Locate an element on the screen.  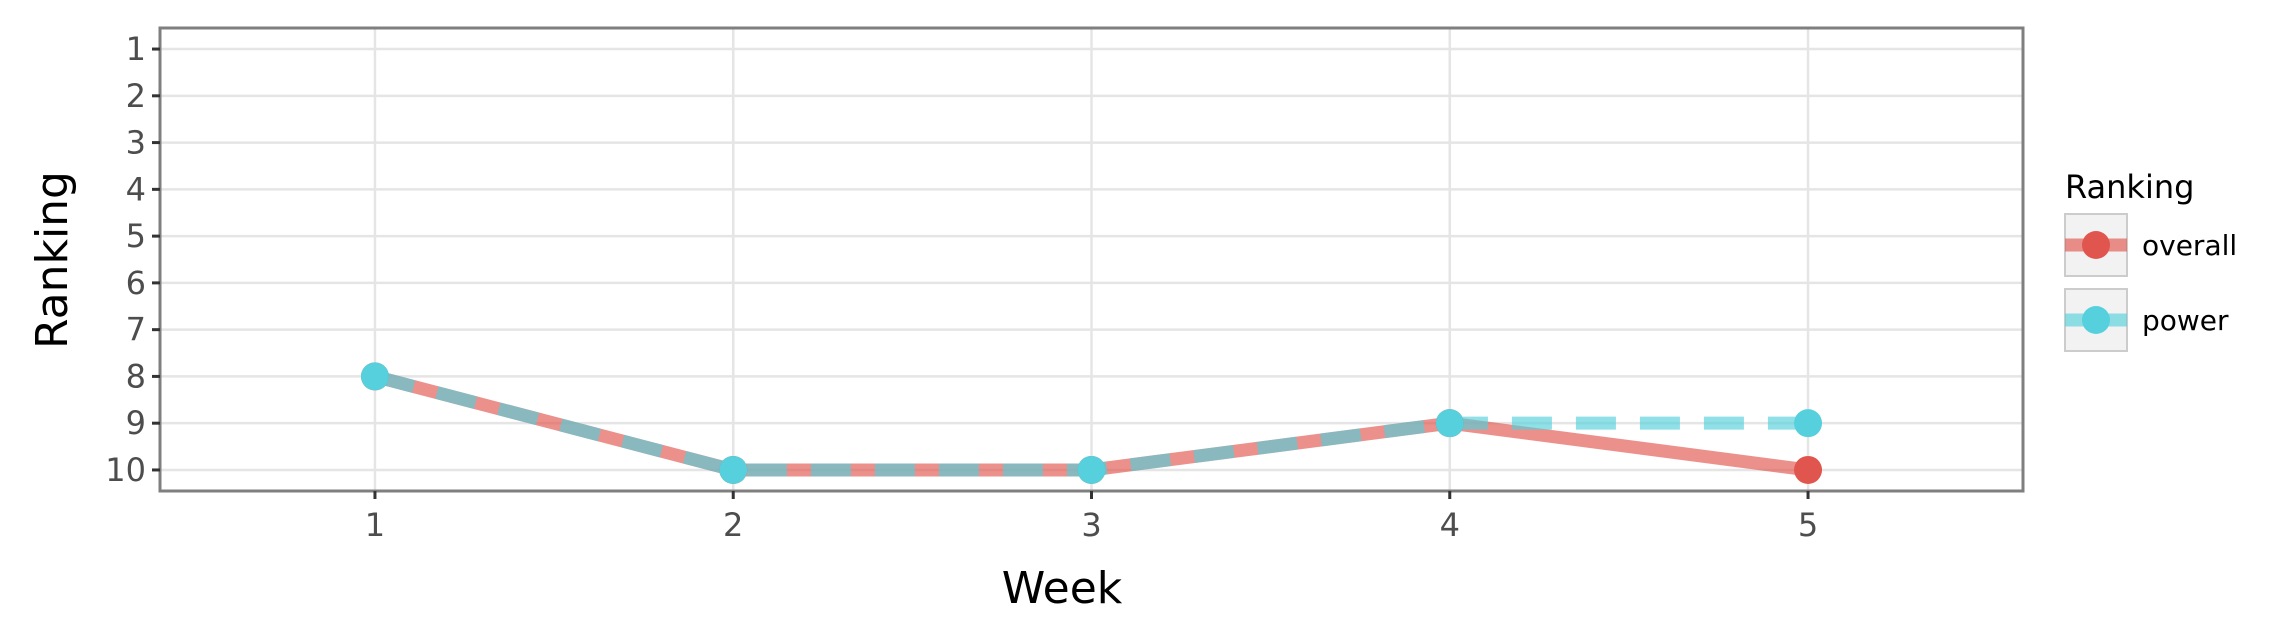
y-tick-label: 1 is located at coordinates (136, 49).